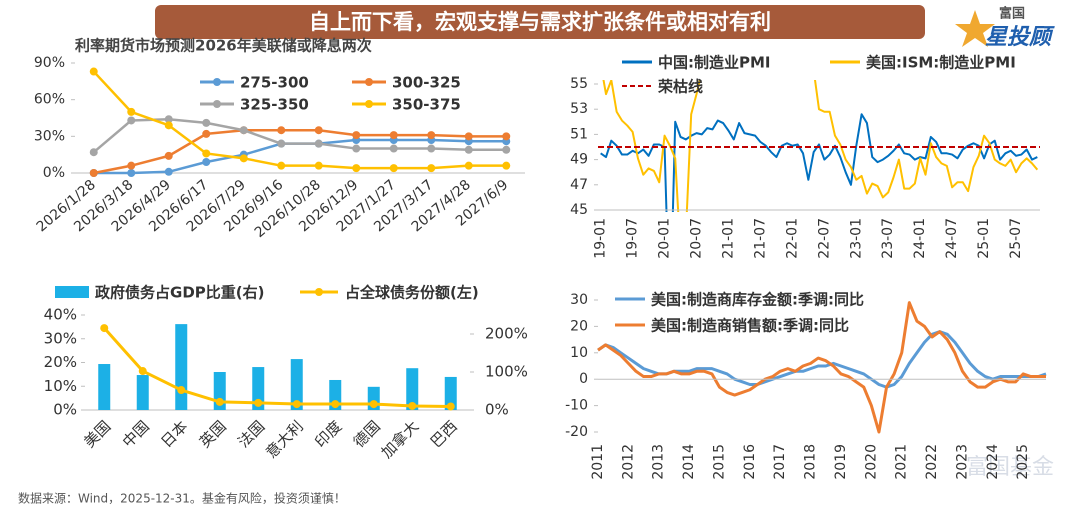  I want to click on logo-main: 星投顾, so click(1020, 37).